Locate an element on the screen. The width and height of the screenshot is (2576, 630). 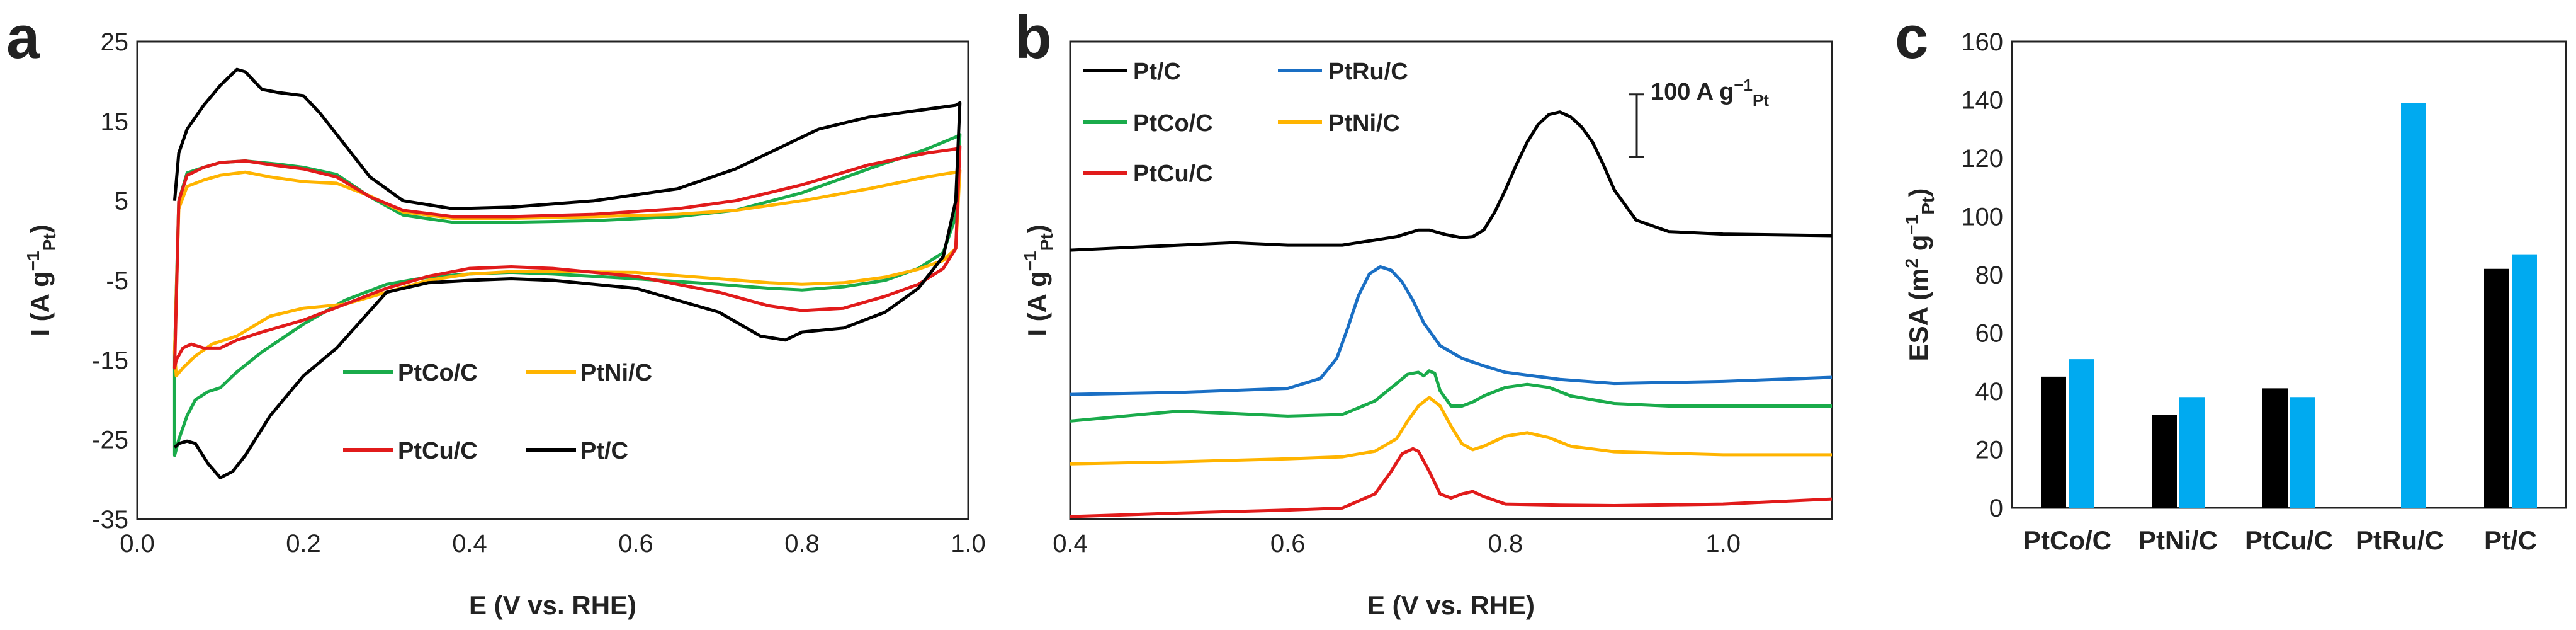
legend-label-b-ptru: PtRu/C is located at coordinates (1368, 72).